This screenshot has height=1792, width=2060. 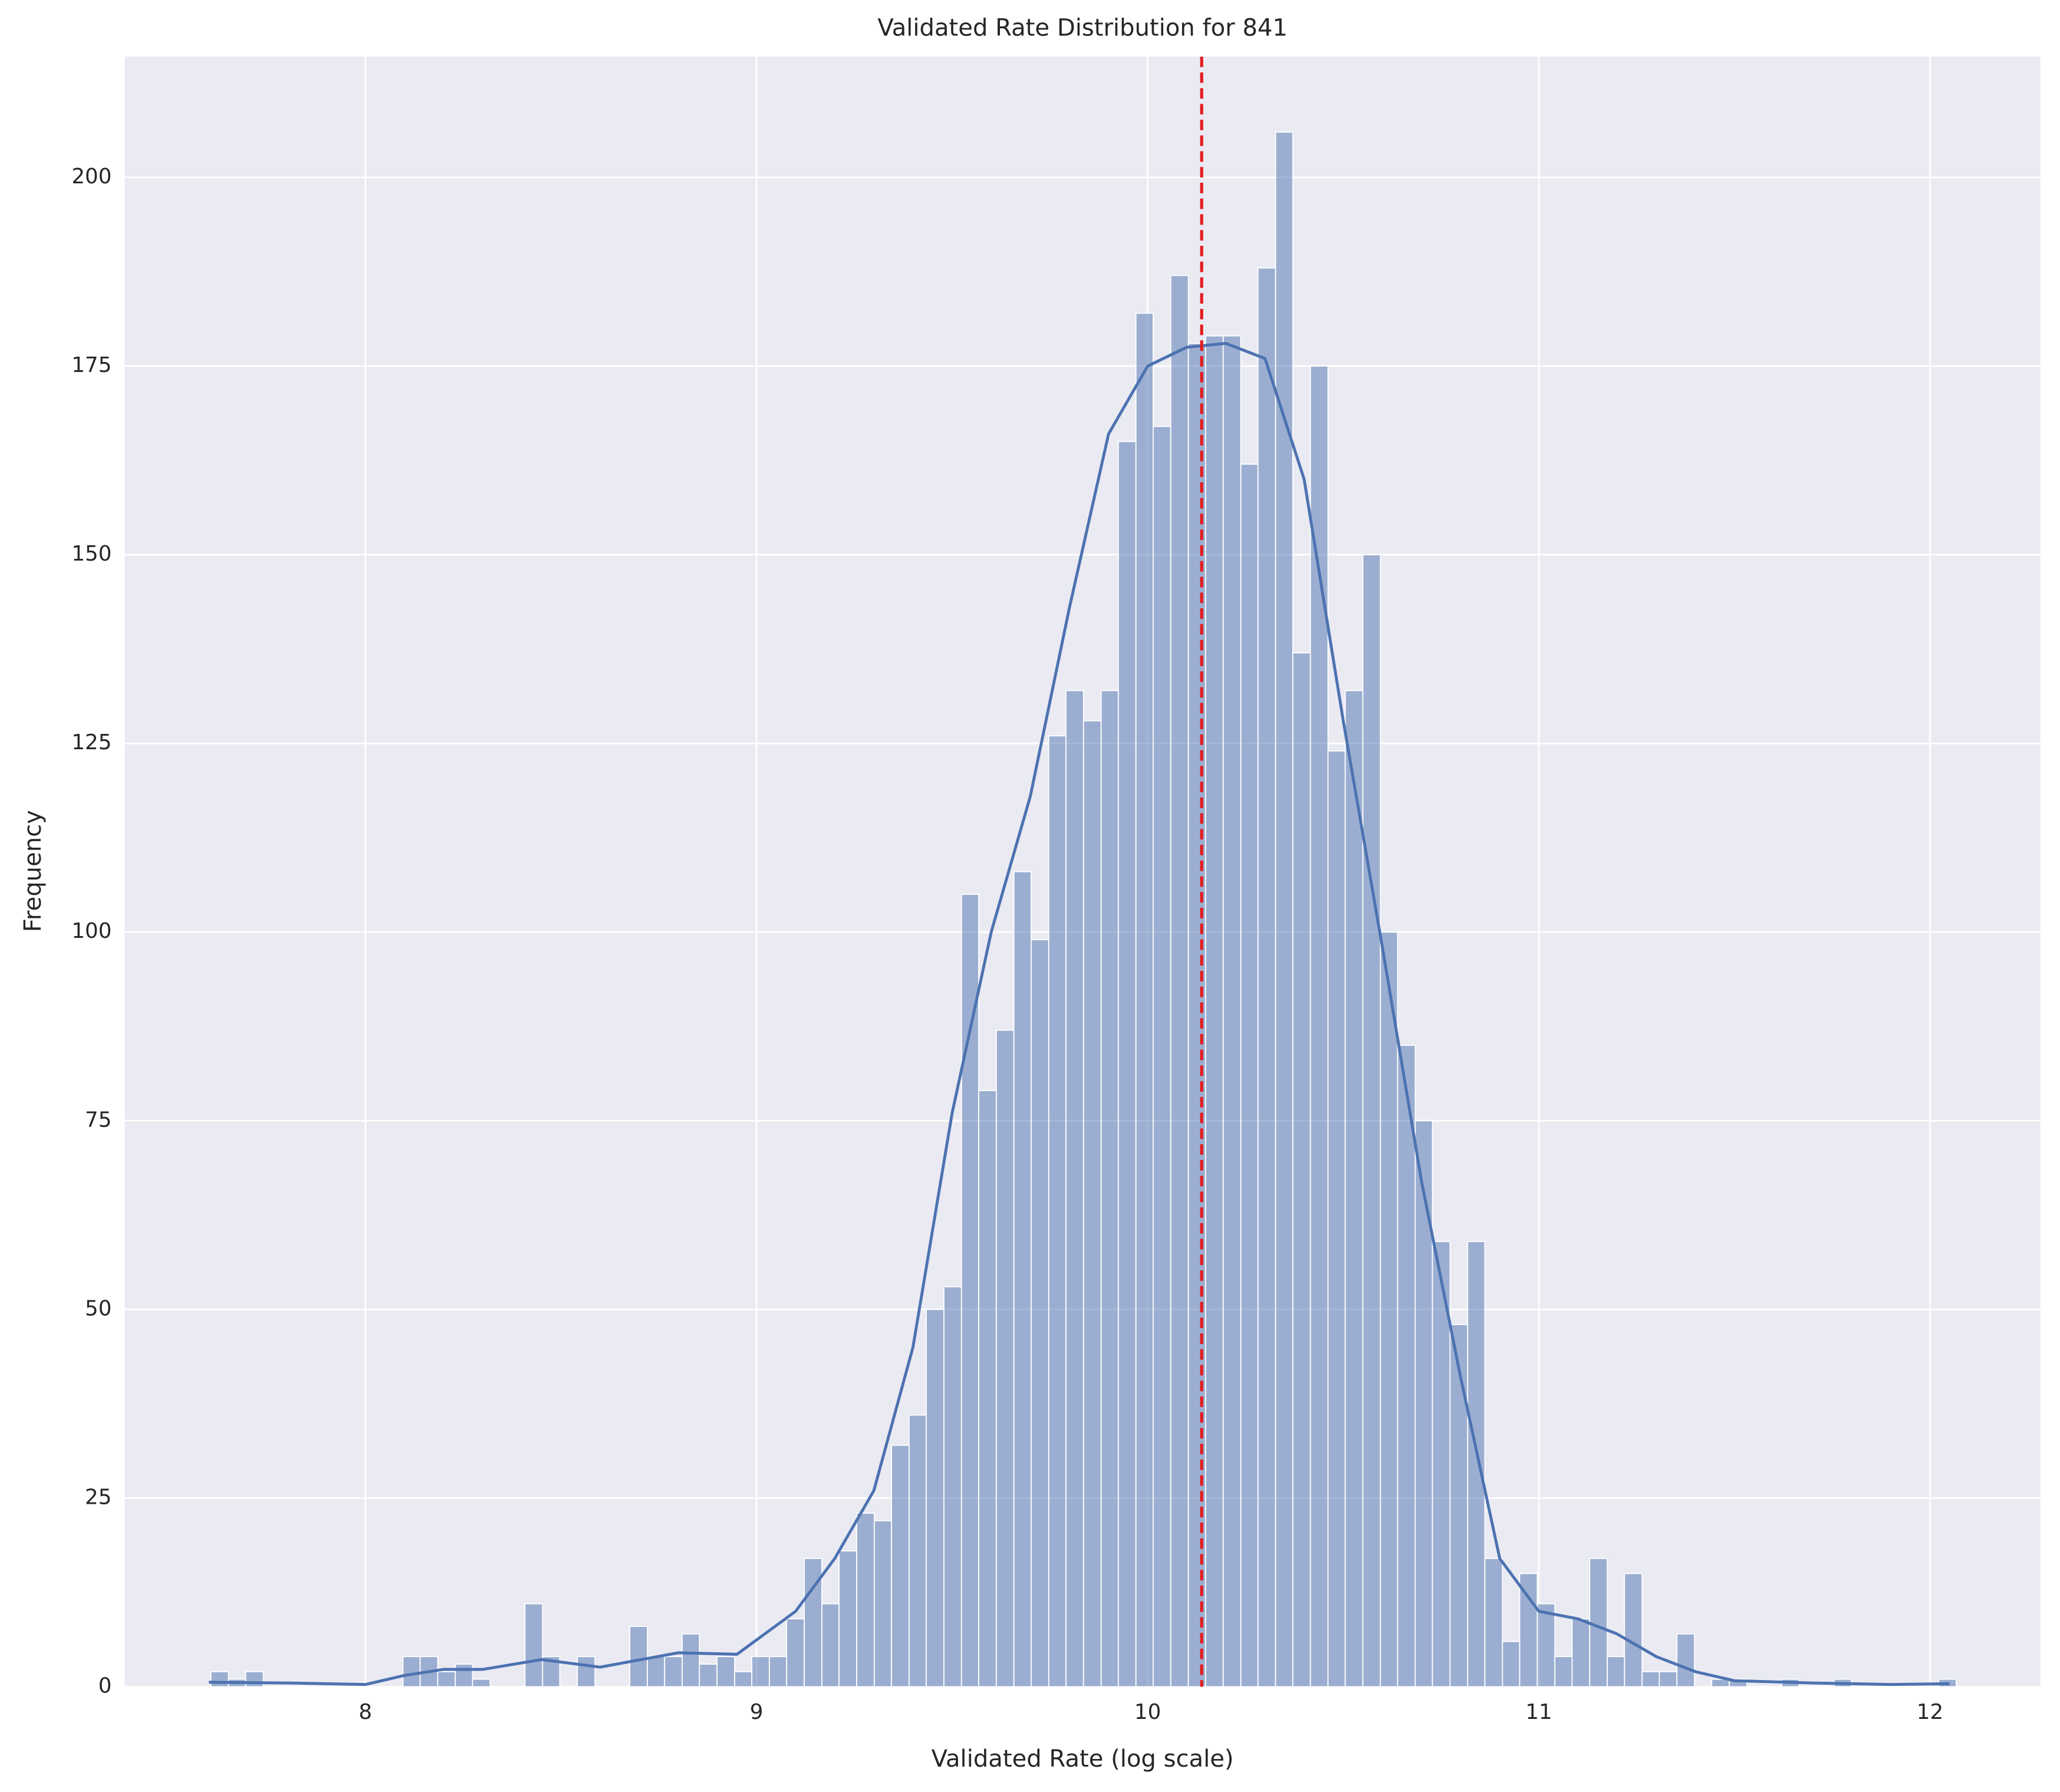 I want to click on y-tick-label: 175, so click(x=91, y=365).